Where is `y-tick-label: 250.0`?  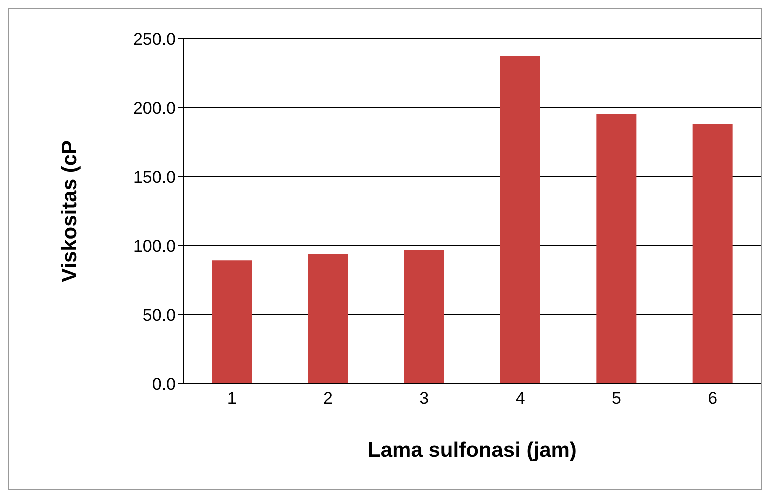 y-tick-label: 250.0 is located at coordinates (154, 40).